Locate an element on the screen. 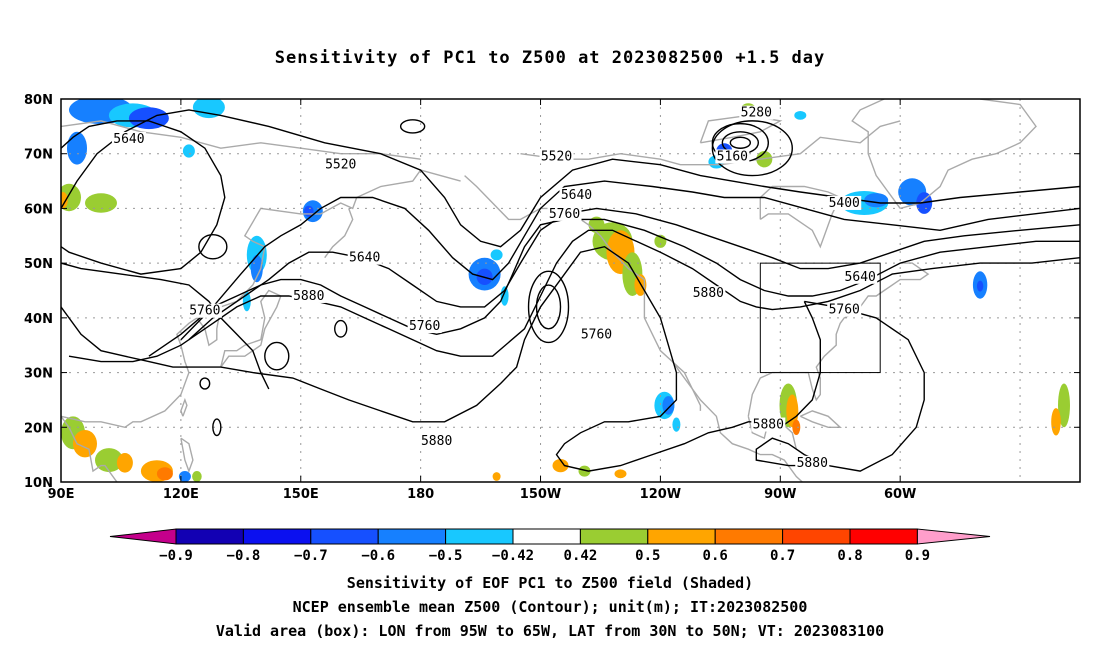  lat-tick-label: 60N is located at coordinates (38, 209).